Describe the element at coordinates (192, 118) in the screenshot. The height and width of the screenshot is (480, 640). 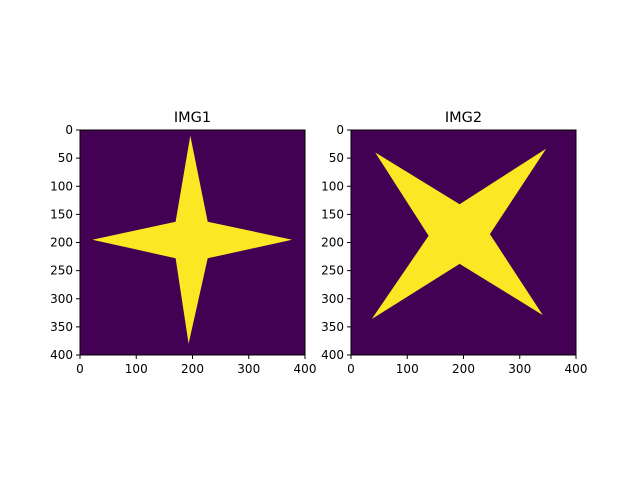
I see `panel-title: IMG1` at that location.